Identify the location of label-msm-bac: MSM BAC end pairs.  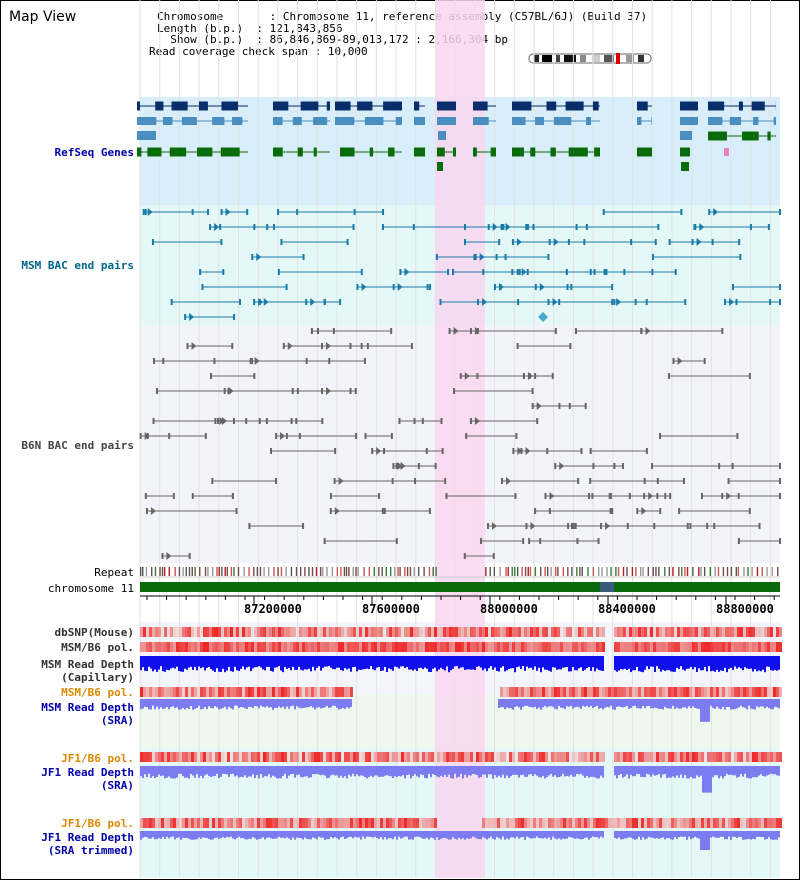
(77, 265).